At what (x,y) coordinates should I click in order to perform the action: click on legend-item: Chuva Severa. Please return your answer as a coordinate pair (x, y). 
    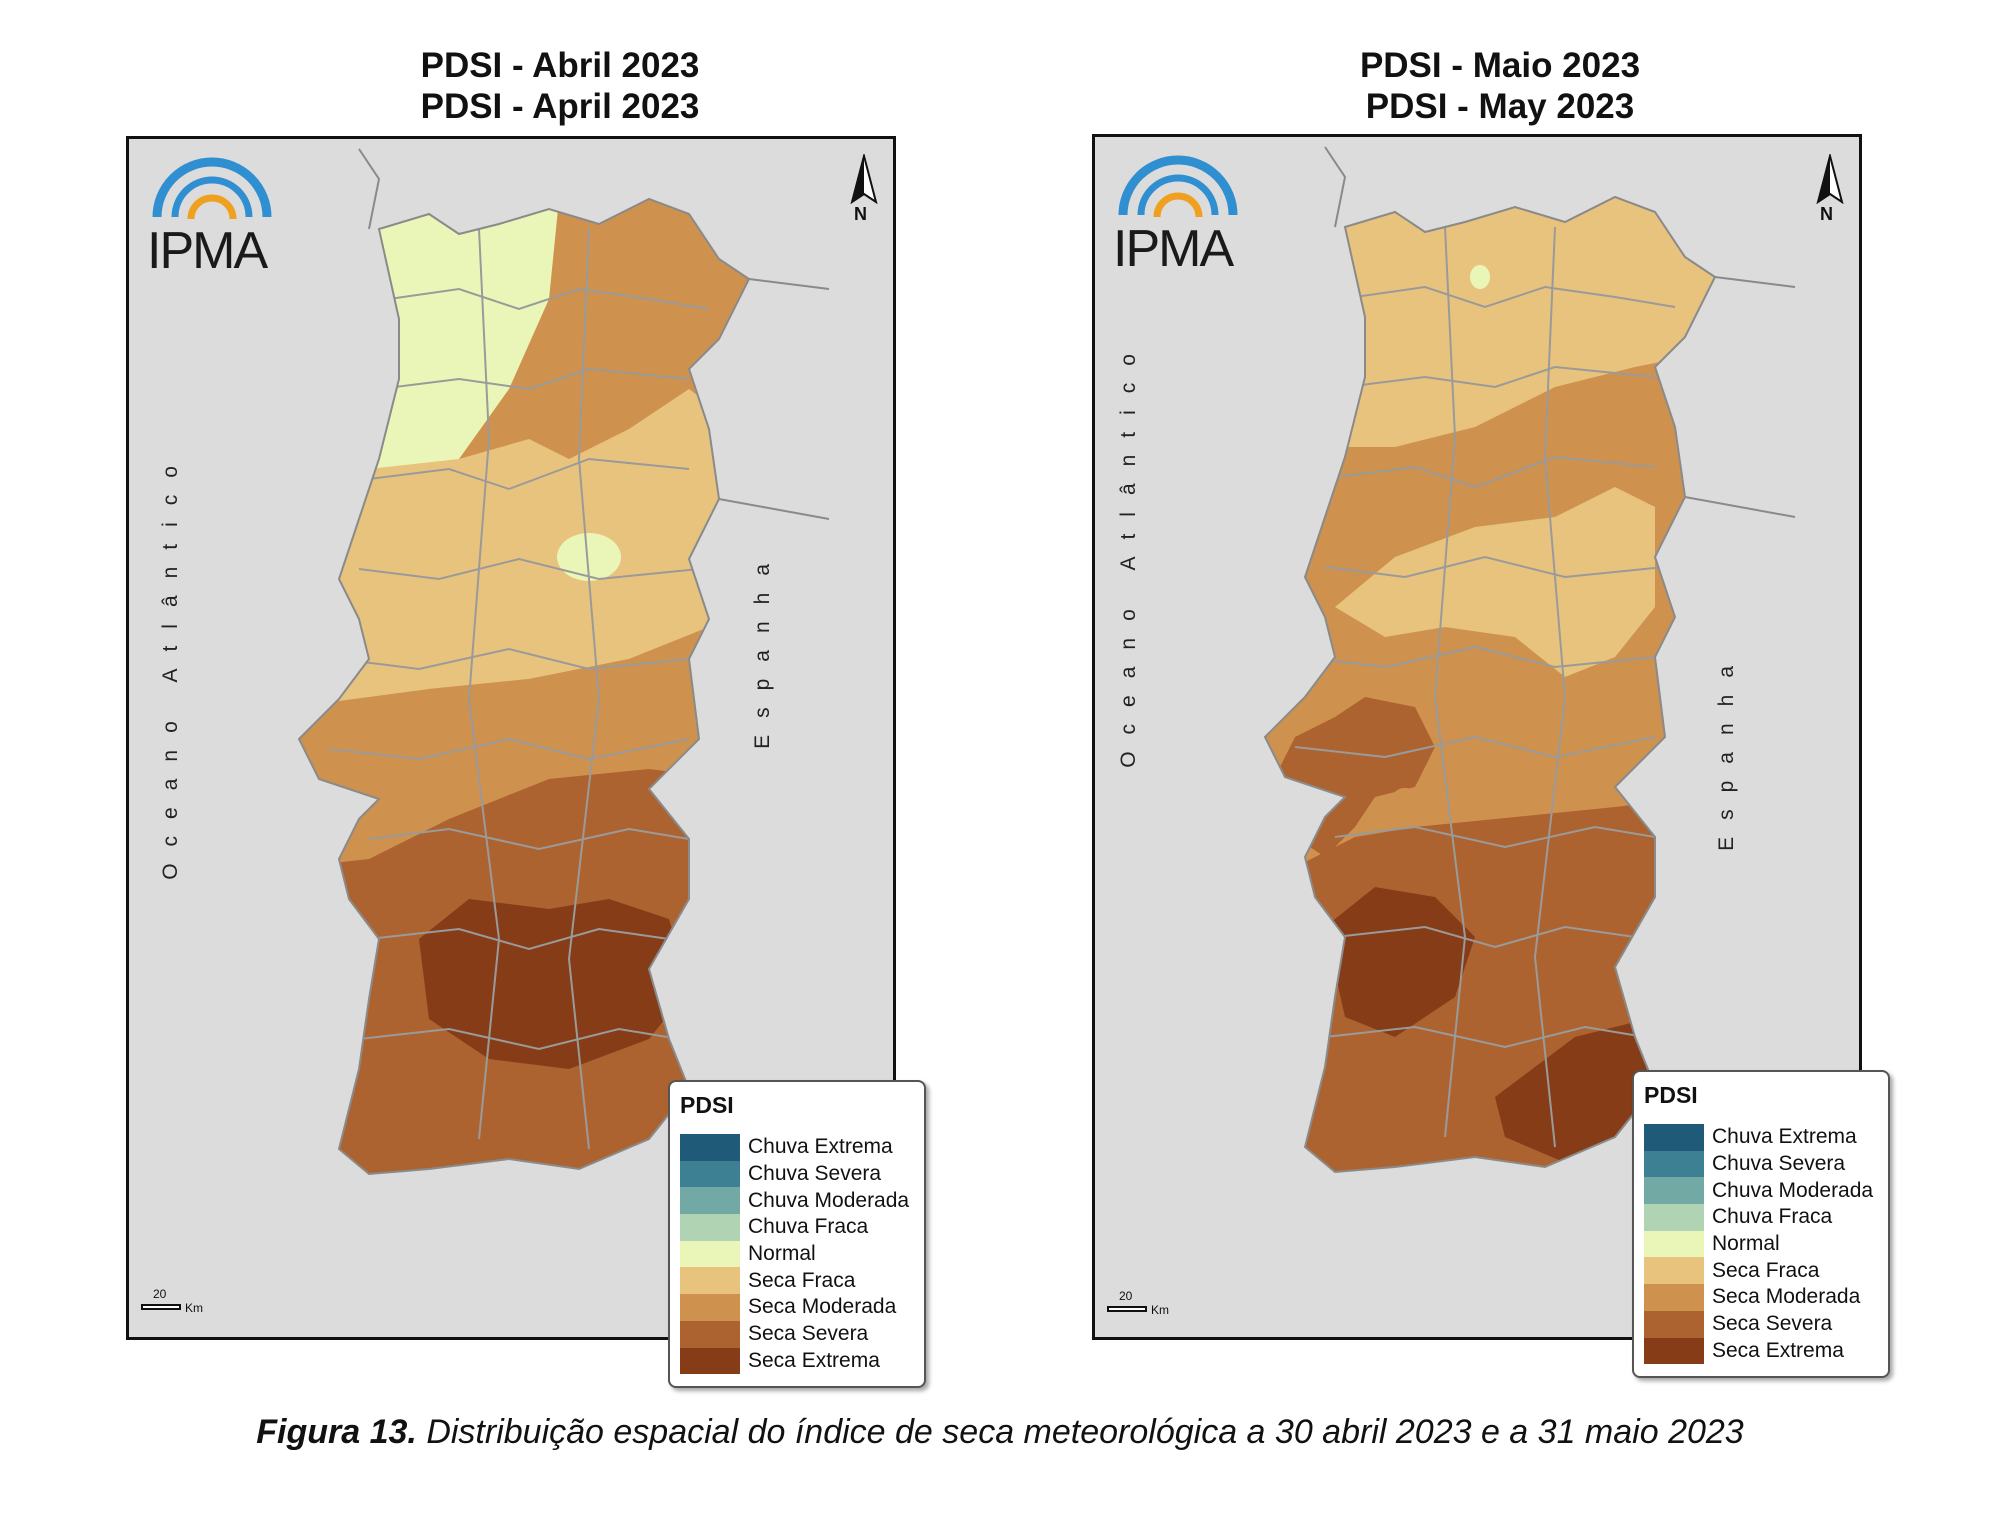
    Looking at the image, I should click on (794, 1174).